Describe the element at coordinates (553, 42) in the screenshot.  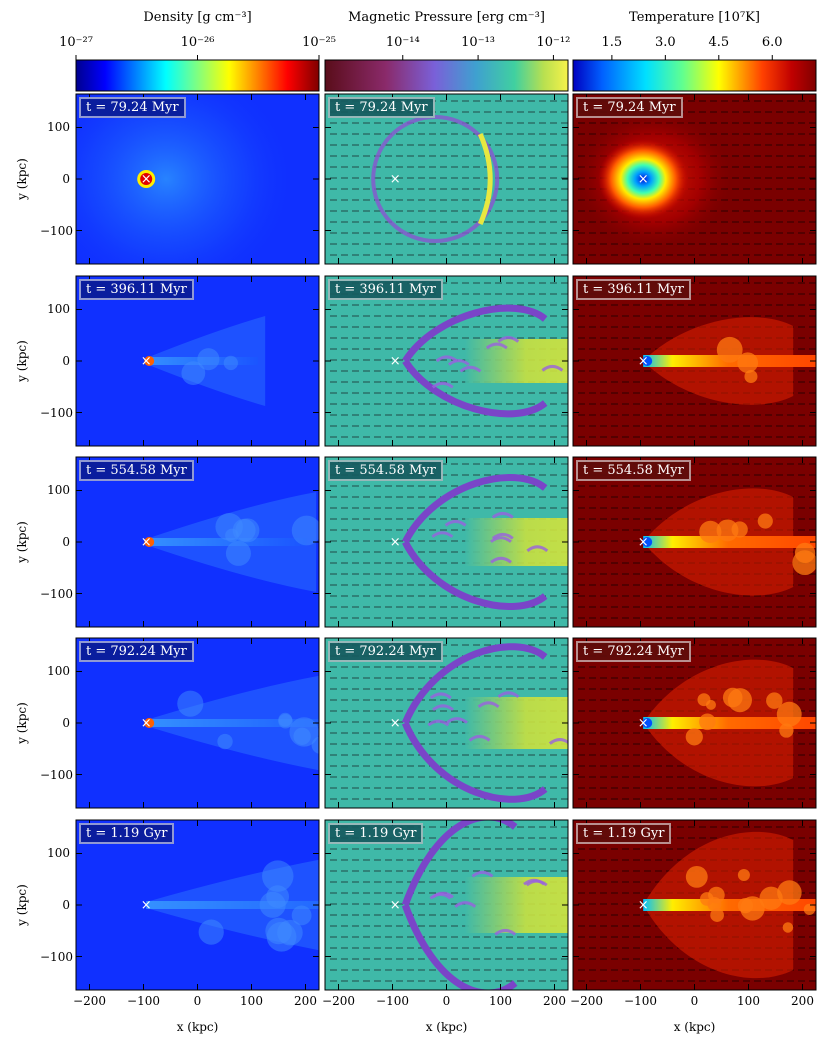
I see `colorbar-tick-label: 10⁻¹²` at that location.